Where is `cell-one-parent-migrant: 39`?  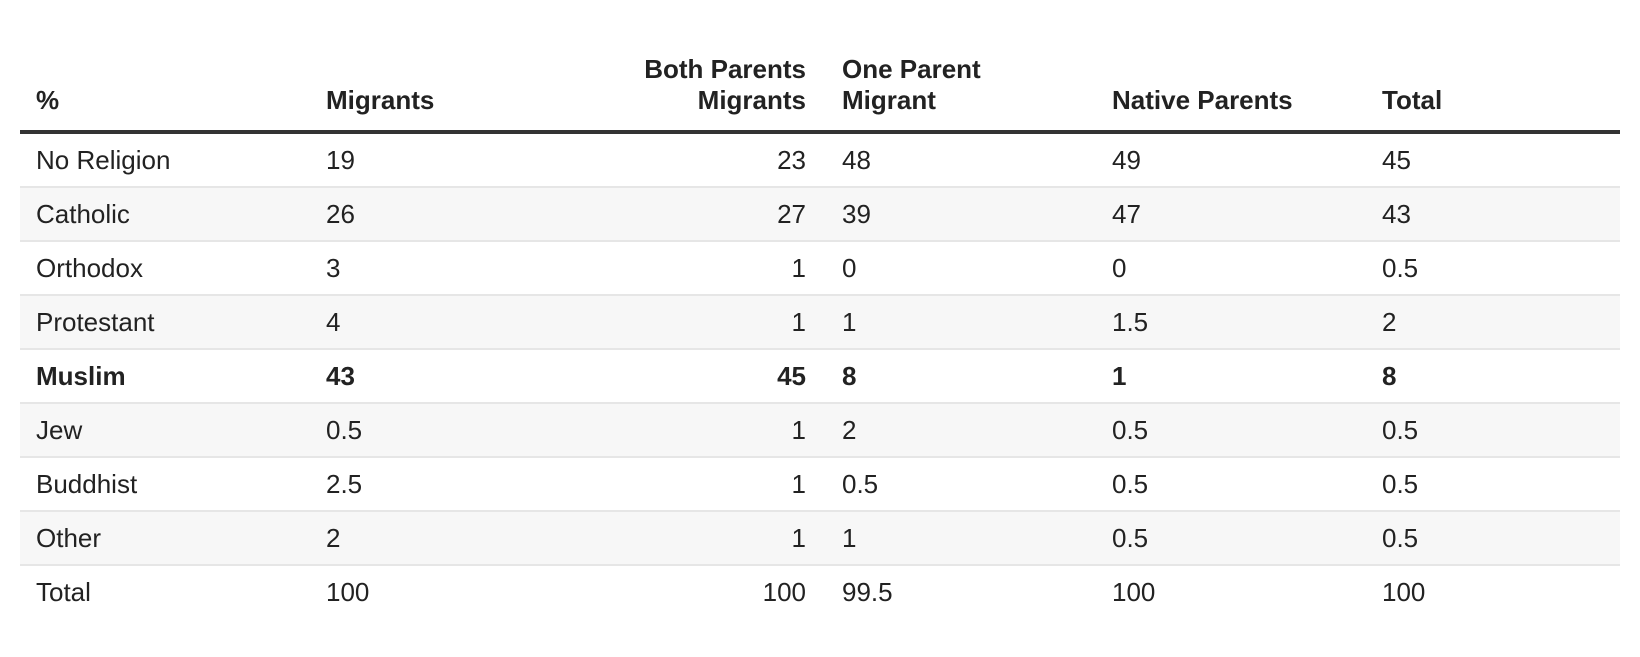
cell-one-parent-migrant: 39 is located at coordinates (961, 214).